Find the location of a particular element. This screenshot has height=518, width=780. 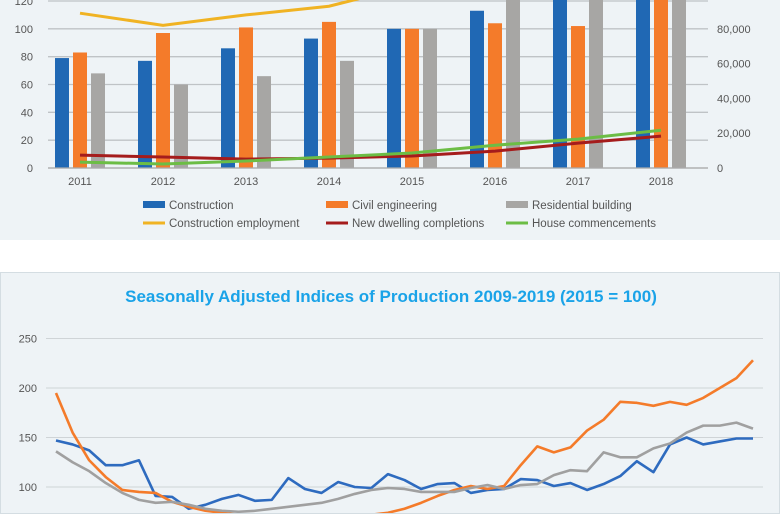

legend-label: New dwelling completions is located at coordinates (418, 224).